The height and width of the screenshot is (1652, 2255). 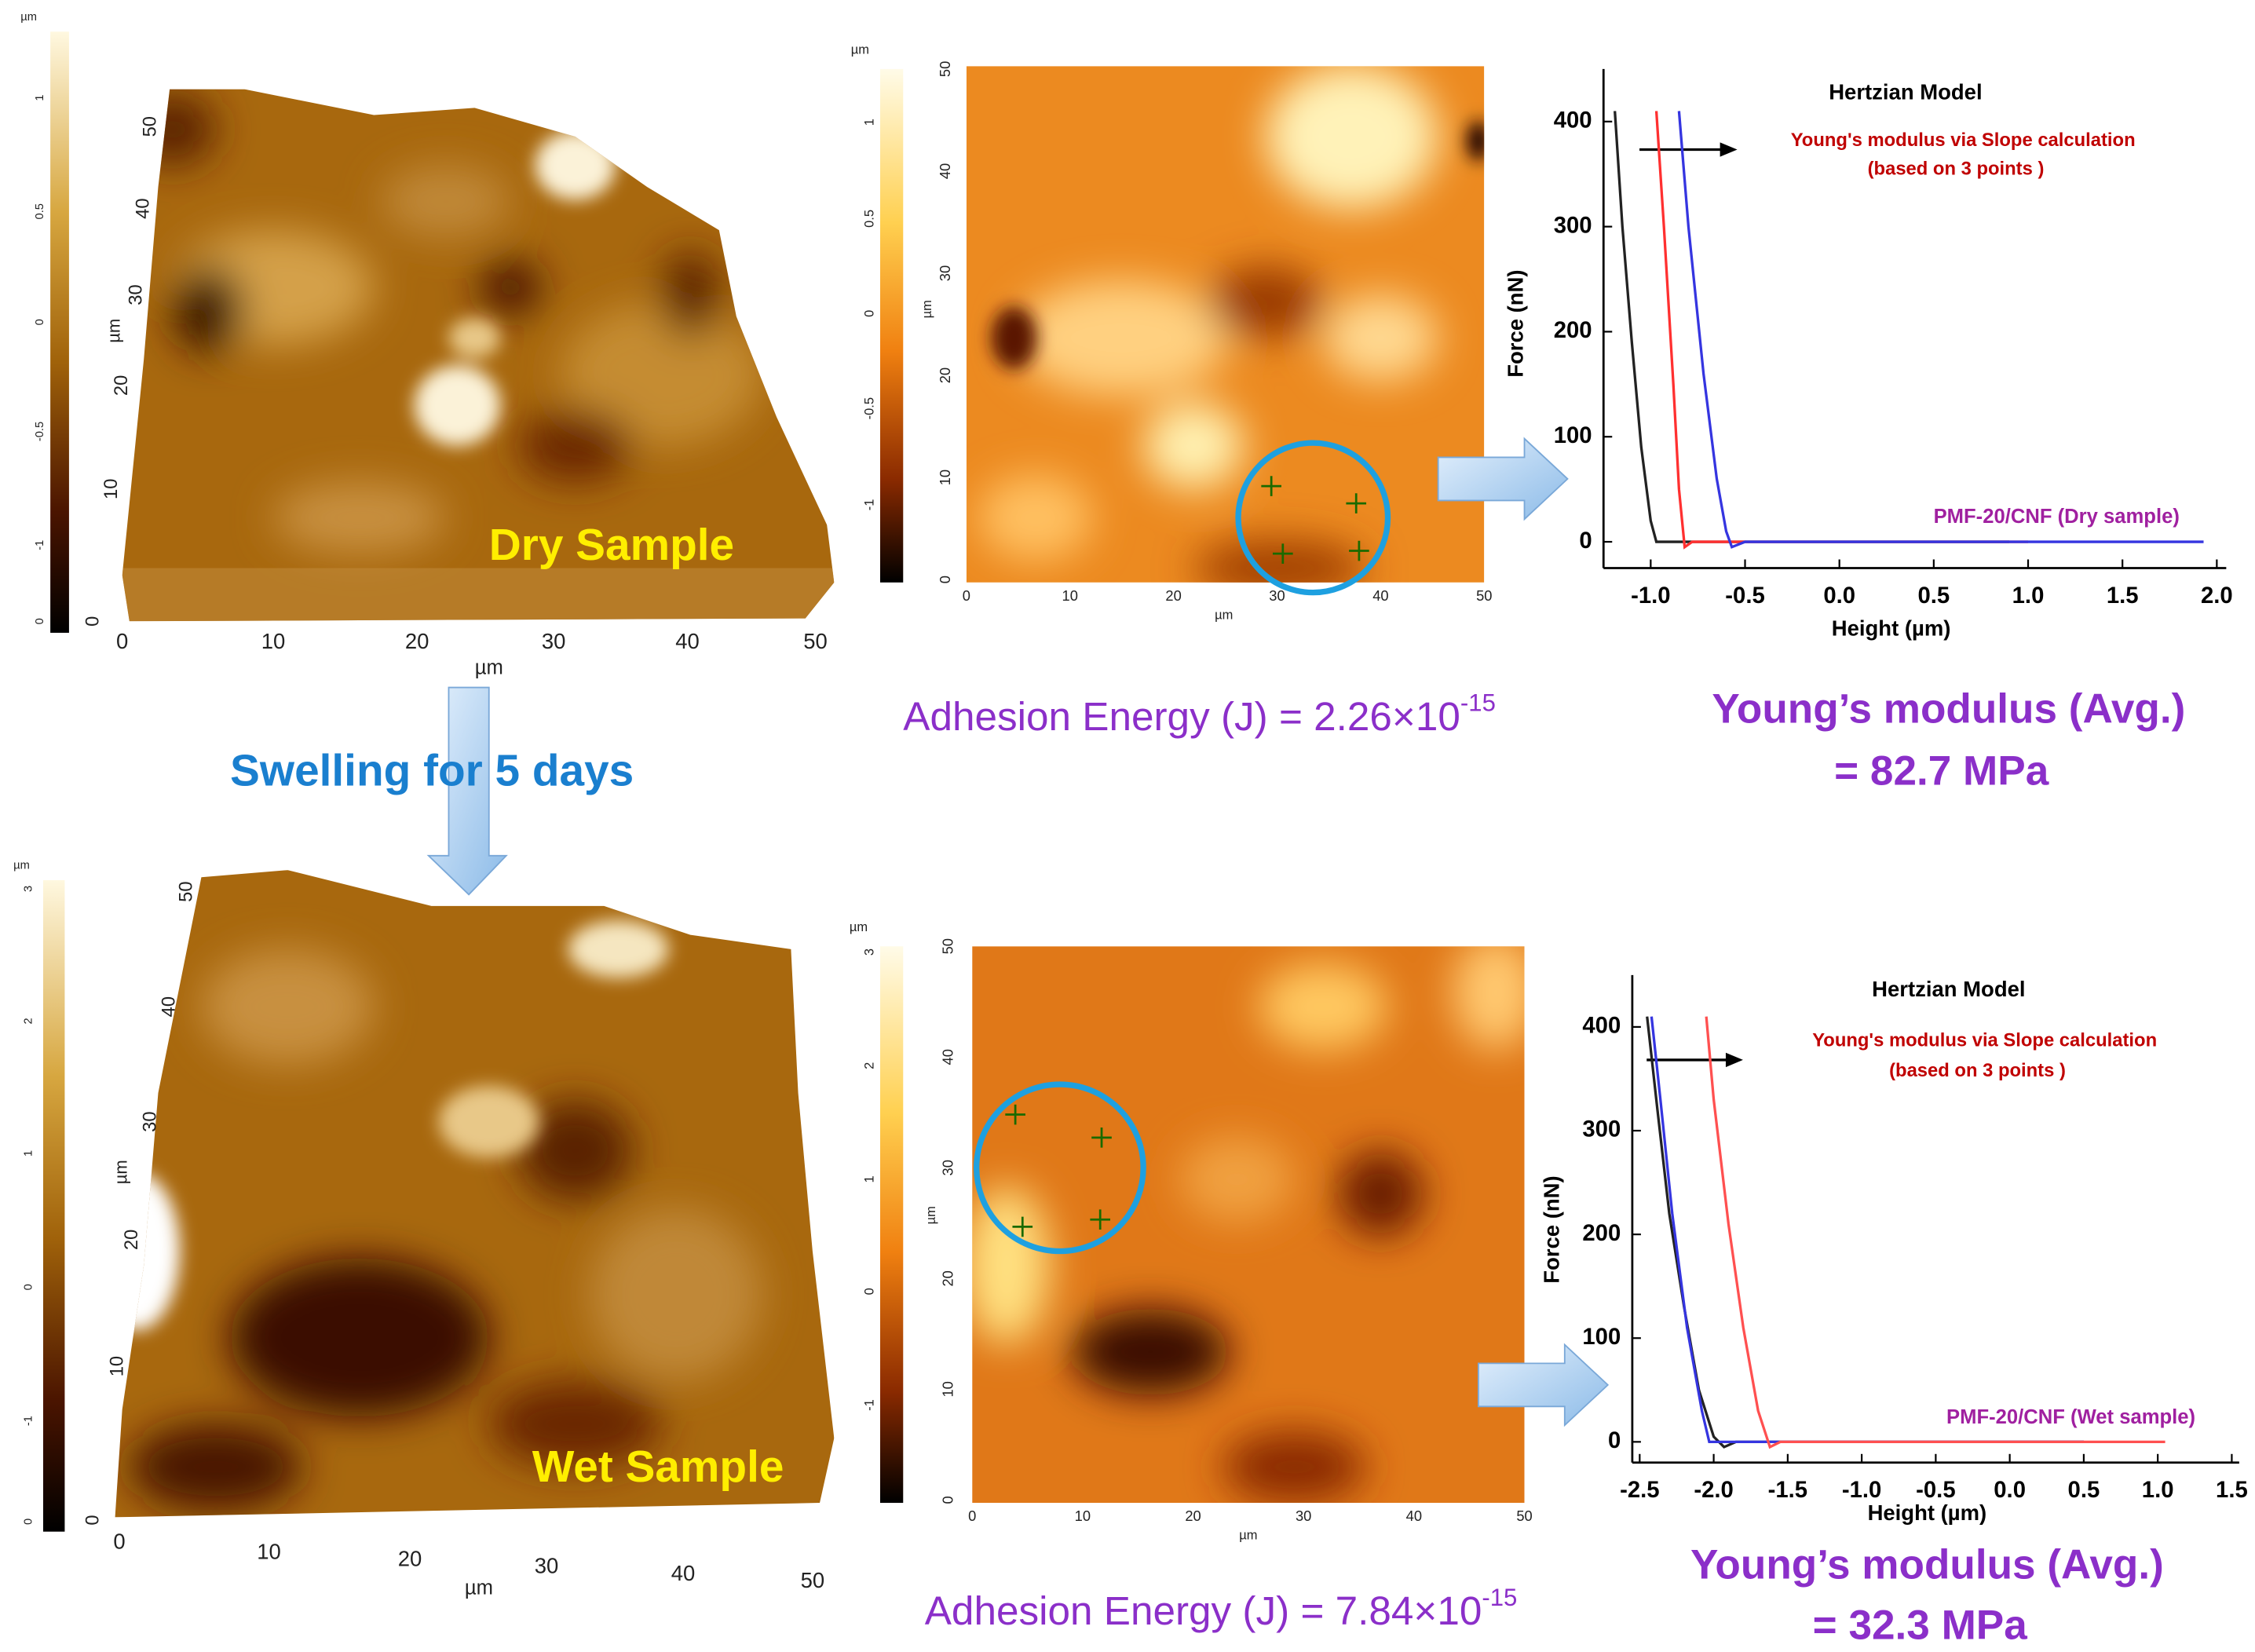 I want to click on tick-label: 1.0, so click(x=2158, y=1490).